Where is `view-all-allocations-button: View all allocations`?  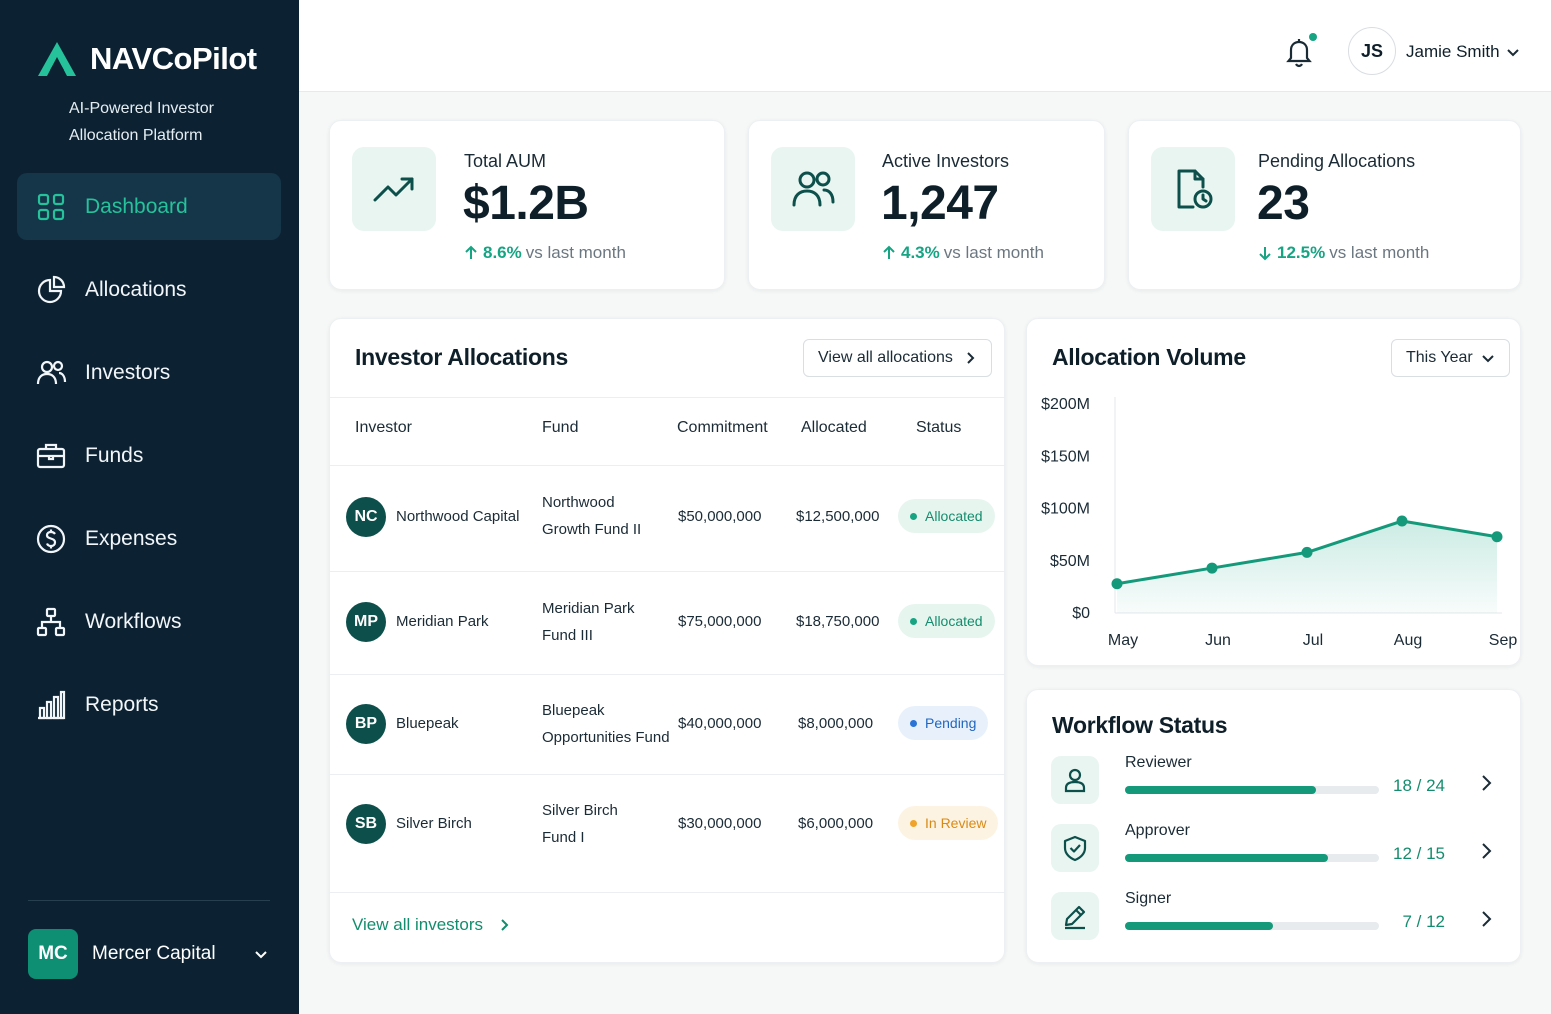 view-all-allocations-button: View all allocations is located at coordinates (897, 358).